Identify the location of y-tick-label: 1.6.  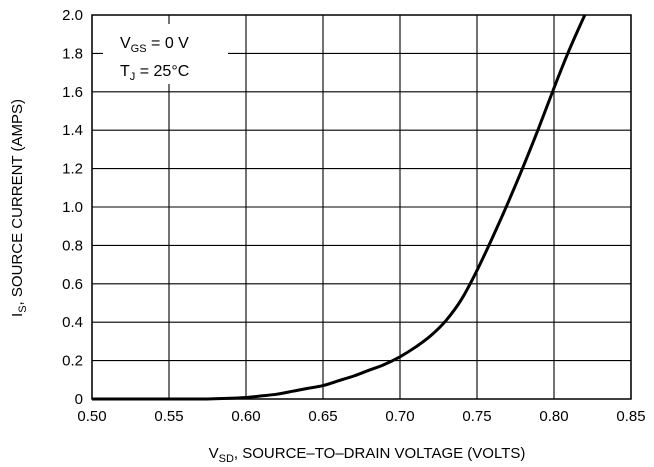
(72, 92).